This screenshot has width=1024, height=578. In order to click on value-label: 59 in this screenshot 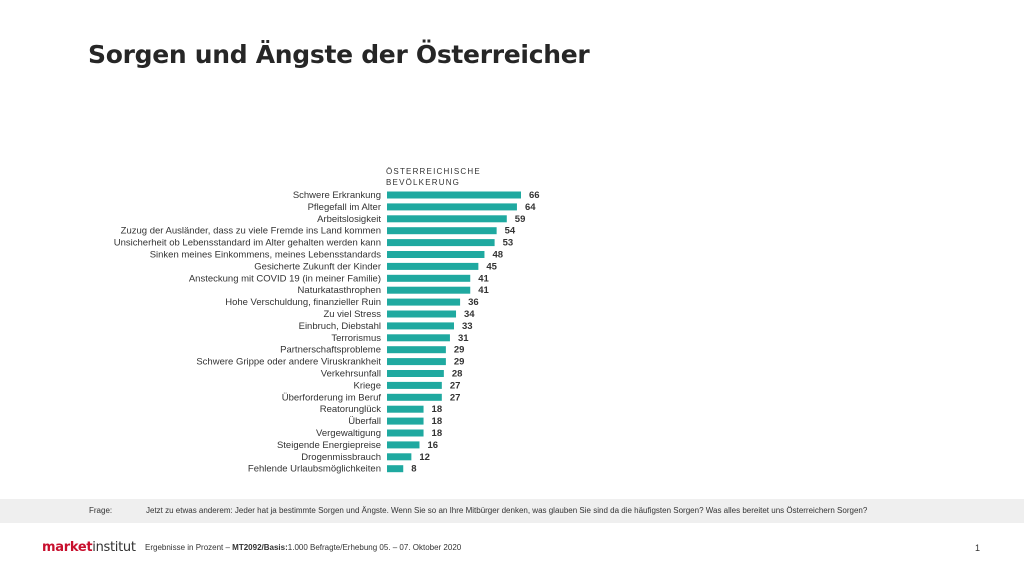, I will do `click(520, 219)`.